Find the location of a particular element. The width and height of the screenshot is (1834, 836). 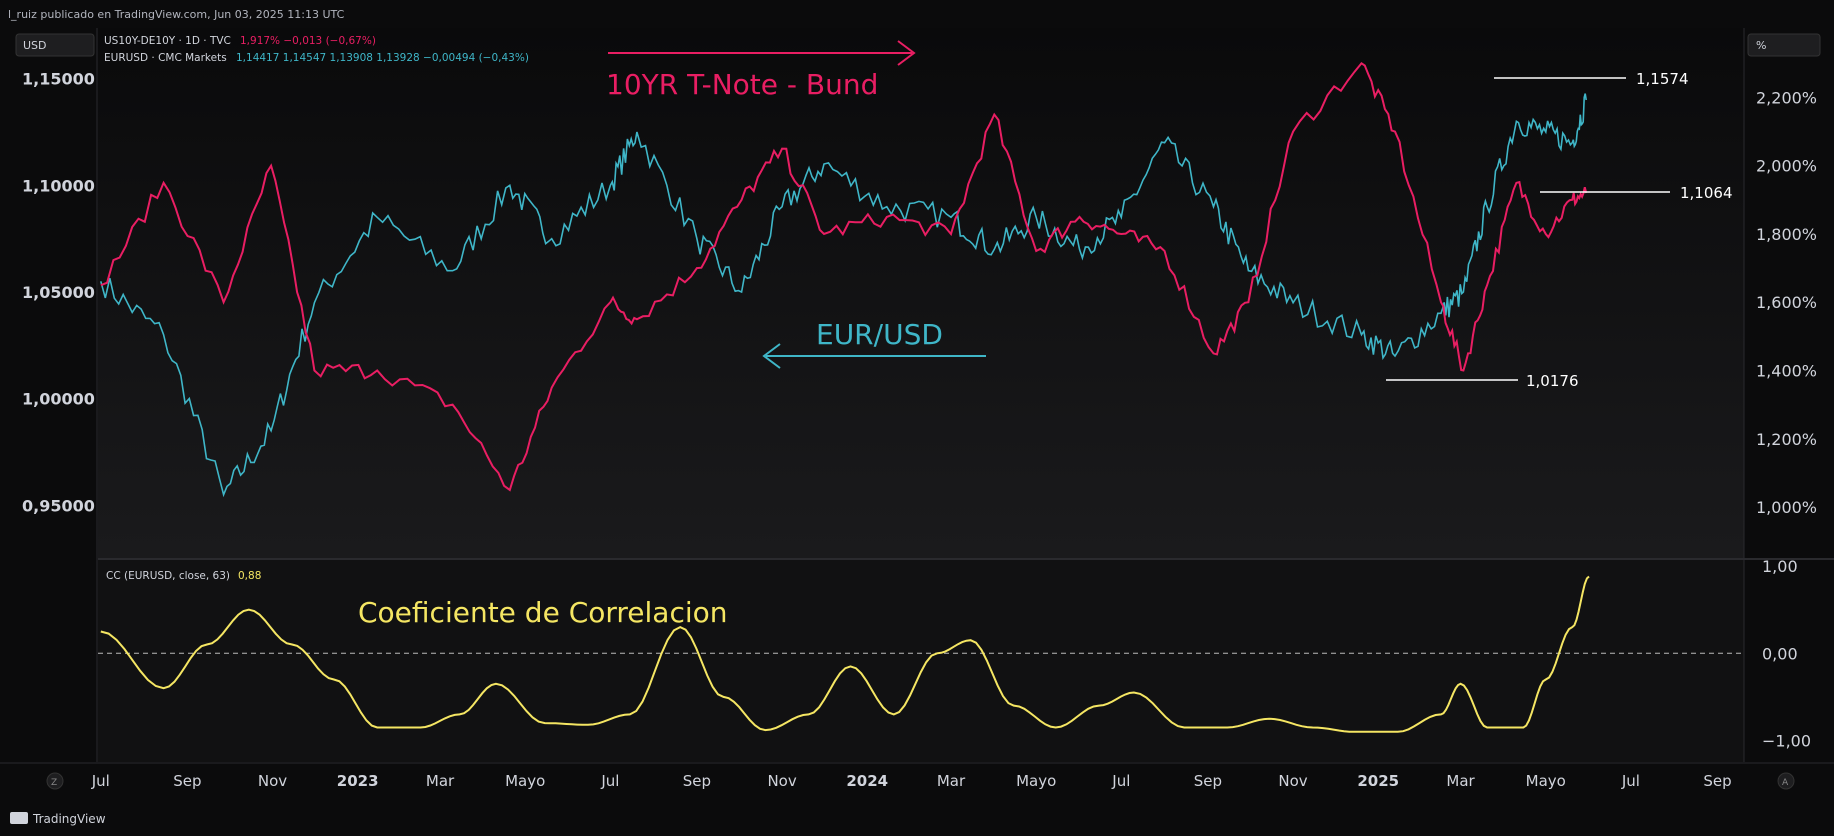

tradingview-logo: TradingView is located at coordinates (58, 819).